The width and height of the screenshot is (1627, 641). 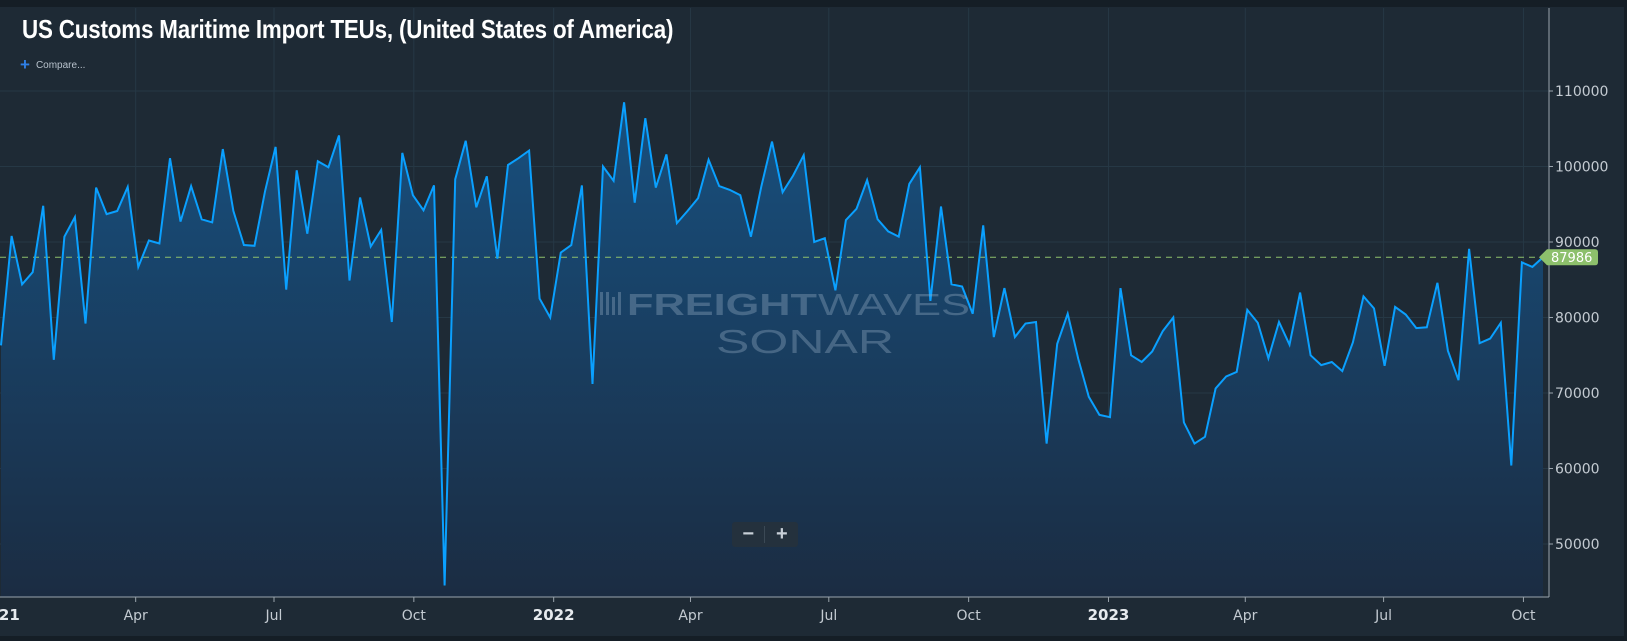 What do you see at coordinates (894, 304) in the screenshot?
I see `watermark-waves: WAVES` at bounding box center [894, 304].